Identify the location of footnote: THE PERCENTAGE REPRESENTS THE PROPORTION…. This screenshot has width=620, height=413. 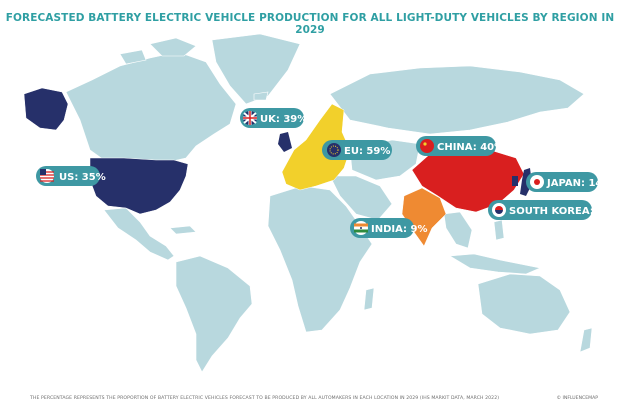
(265, 398).